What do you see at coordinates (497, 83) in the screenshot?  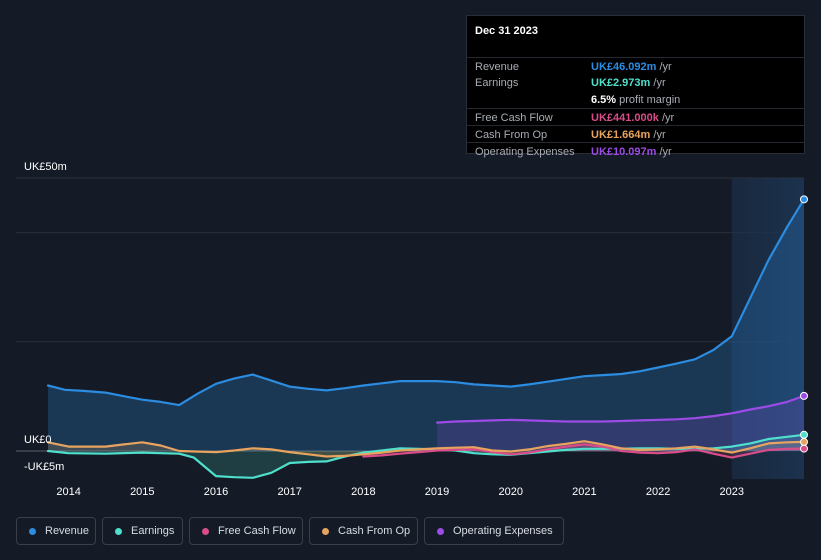 I see `tooltip-label: Earnings` at bounding box center [497, 83].